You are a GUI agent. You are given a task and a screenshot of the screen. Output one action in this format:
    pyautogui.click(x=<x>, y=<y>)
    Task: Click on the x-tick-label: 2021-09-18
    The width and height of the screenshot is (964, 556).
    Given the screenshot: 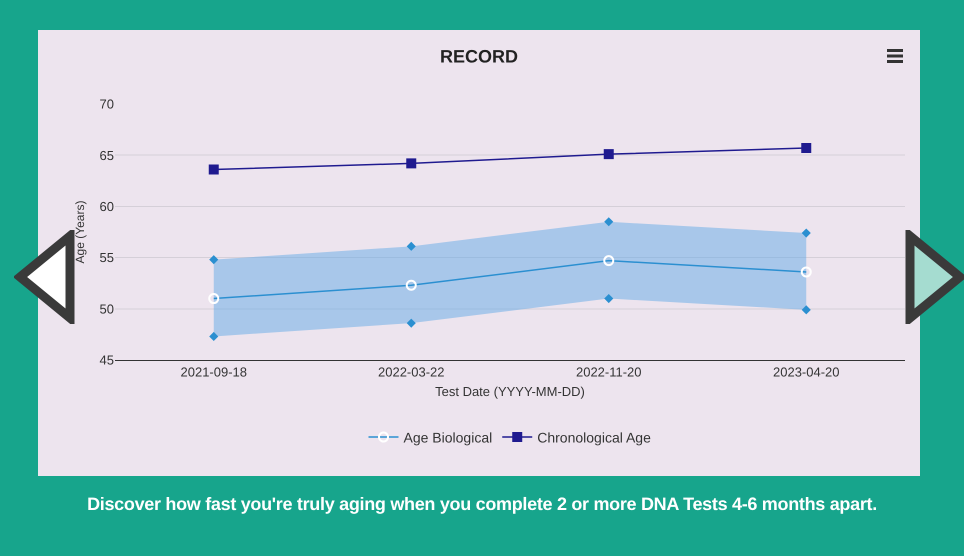 What is the action you would take?
    pyautogui.click(x=213, y=372)
    